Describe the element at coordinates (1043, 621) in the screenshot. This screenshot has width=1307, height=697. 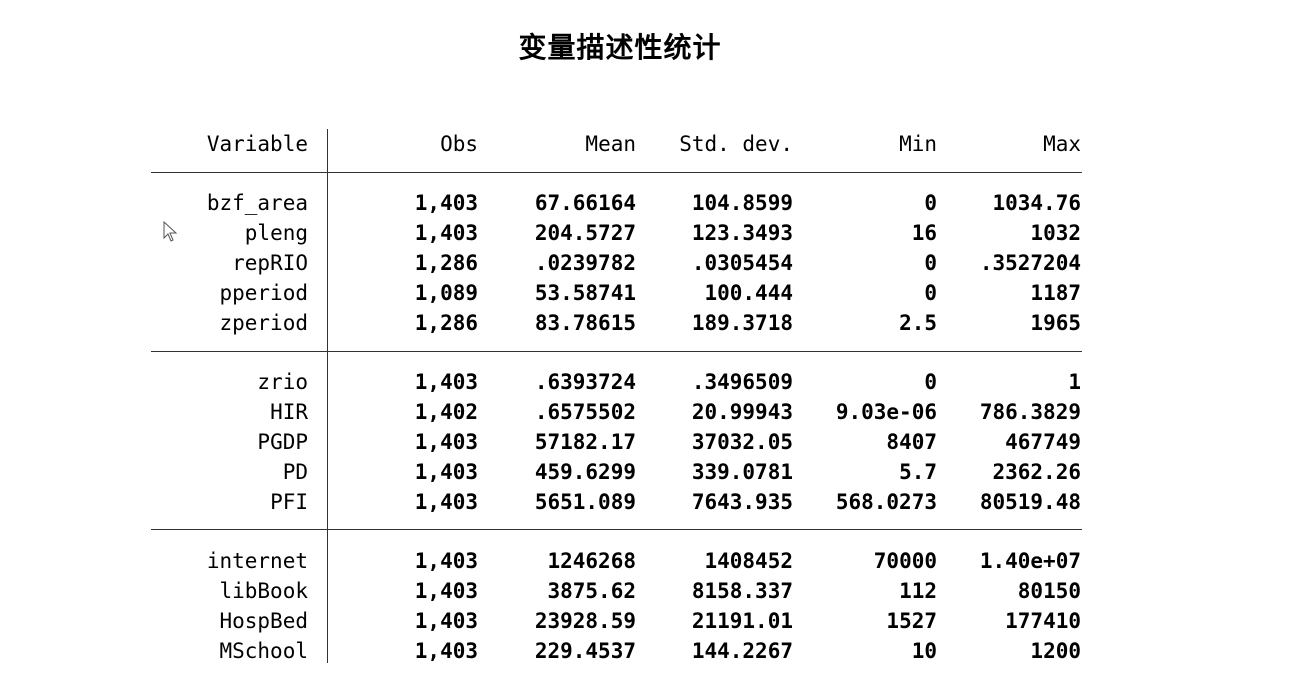
I see `cell-max: 177410` at that location.